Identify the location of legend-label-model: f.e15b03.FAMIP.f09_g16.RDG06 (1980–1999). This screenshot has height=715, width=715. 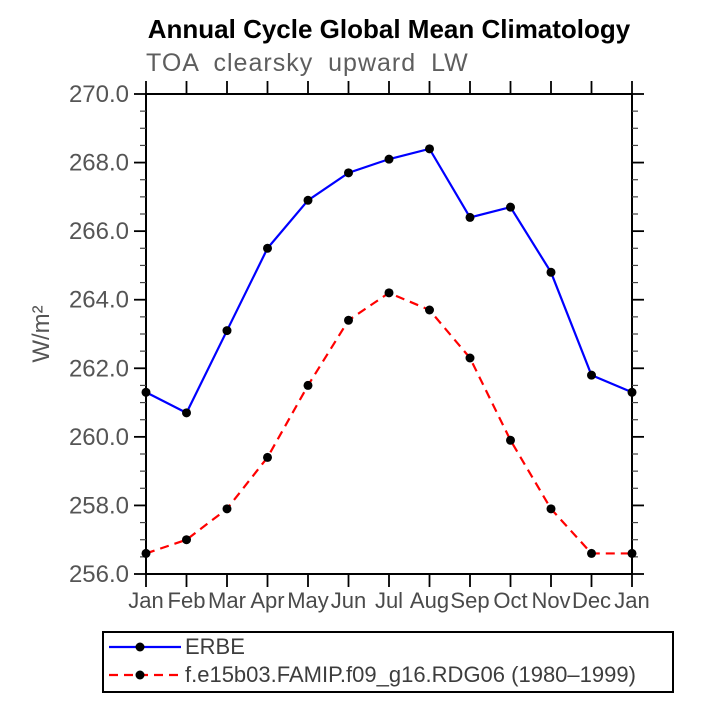
(410, 674).